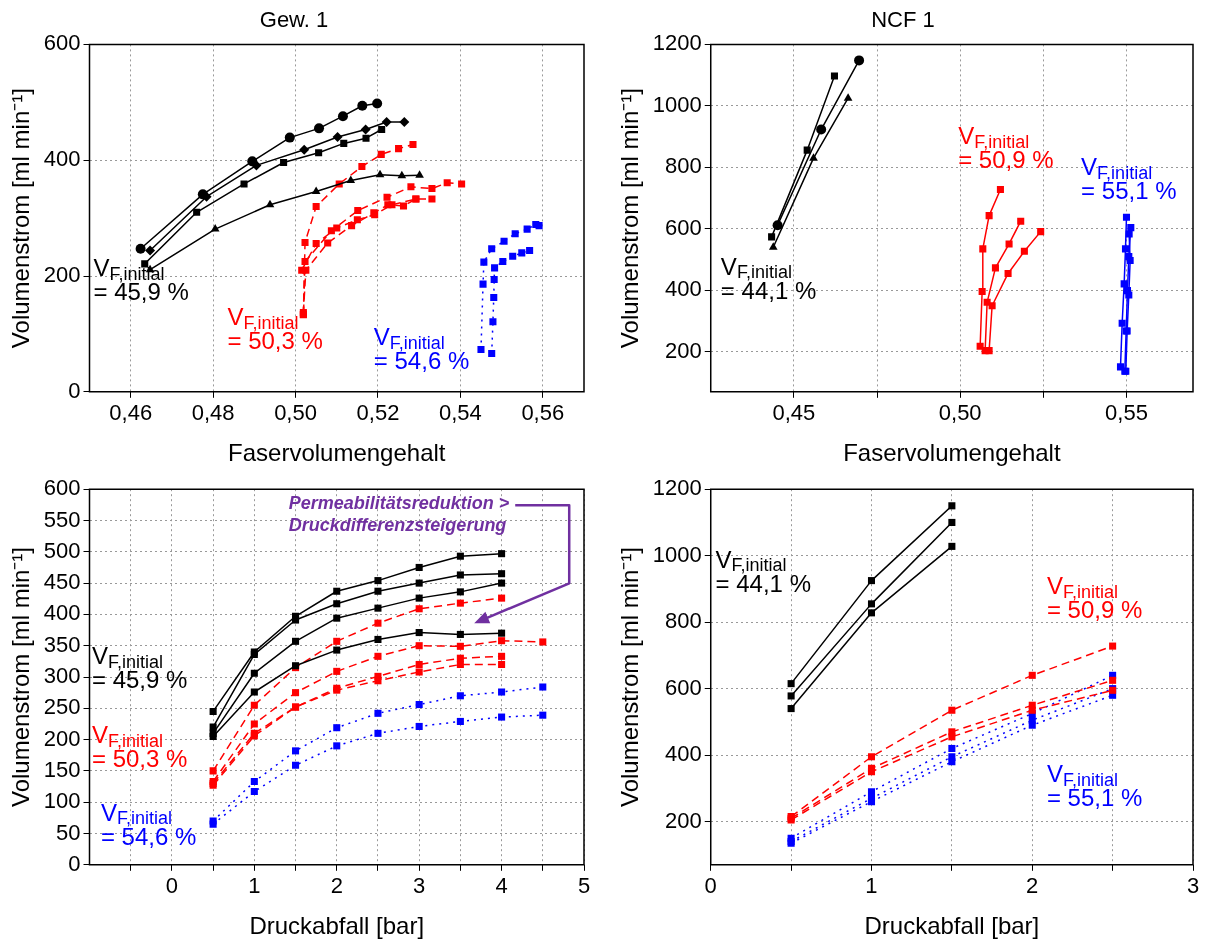 This screenshot has height=947, width=1218. Describe the element at coordinates (1126, 413) in the screenshot. I see `x-tick-label: 0,55` at that location.